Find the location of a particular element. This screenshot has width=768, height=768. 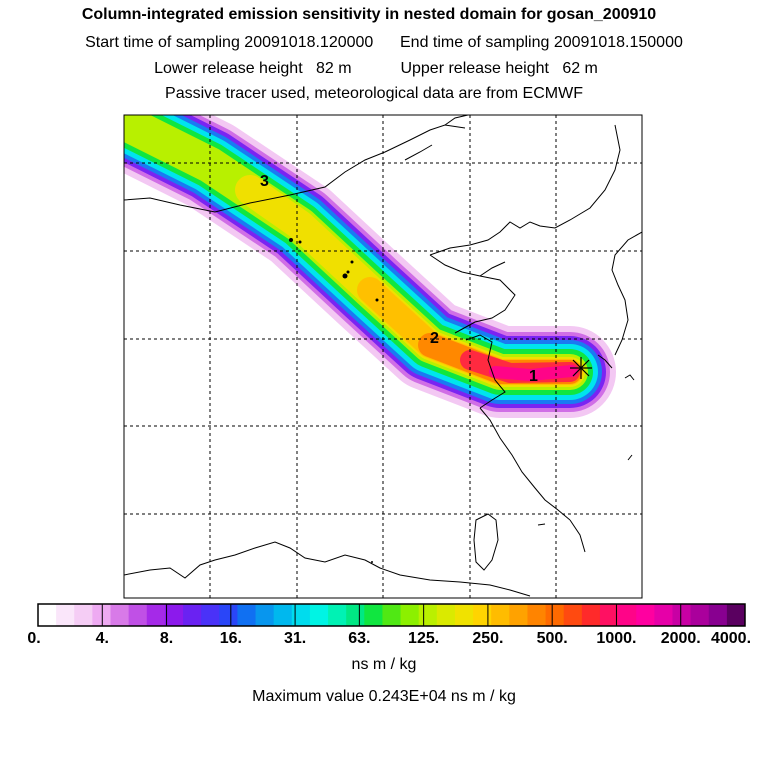

colorbar-tick-label: 16. is located at coordinates (230, 638).